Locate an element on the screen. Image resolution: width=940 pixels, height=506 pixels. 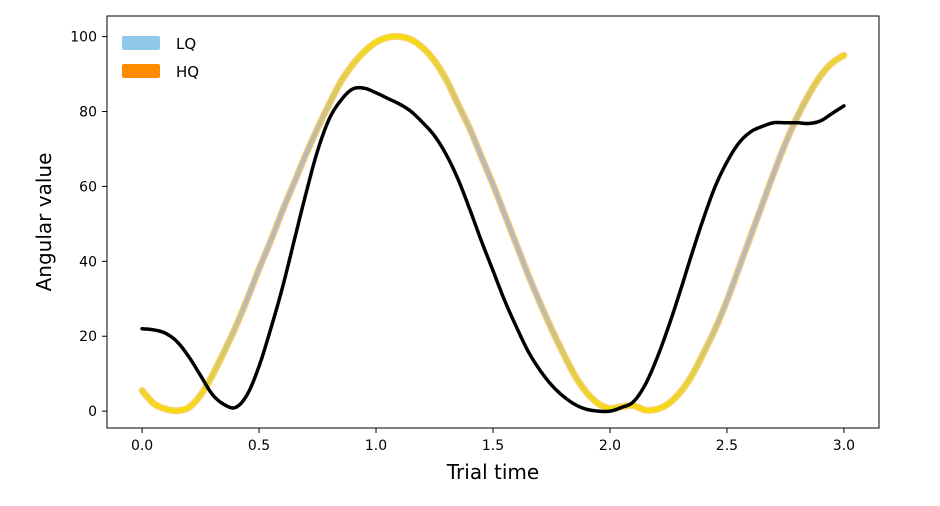
y-tick-label: 20 is located at coordinates (88, 337).